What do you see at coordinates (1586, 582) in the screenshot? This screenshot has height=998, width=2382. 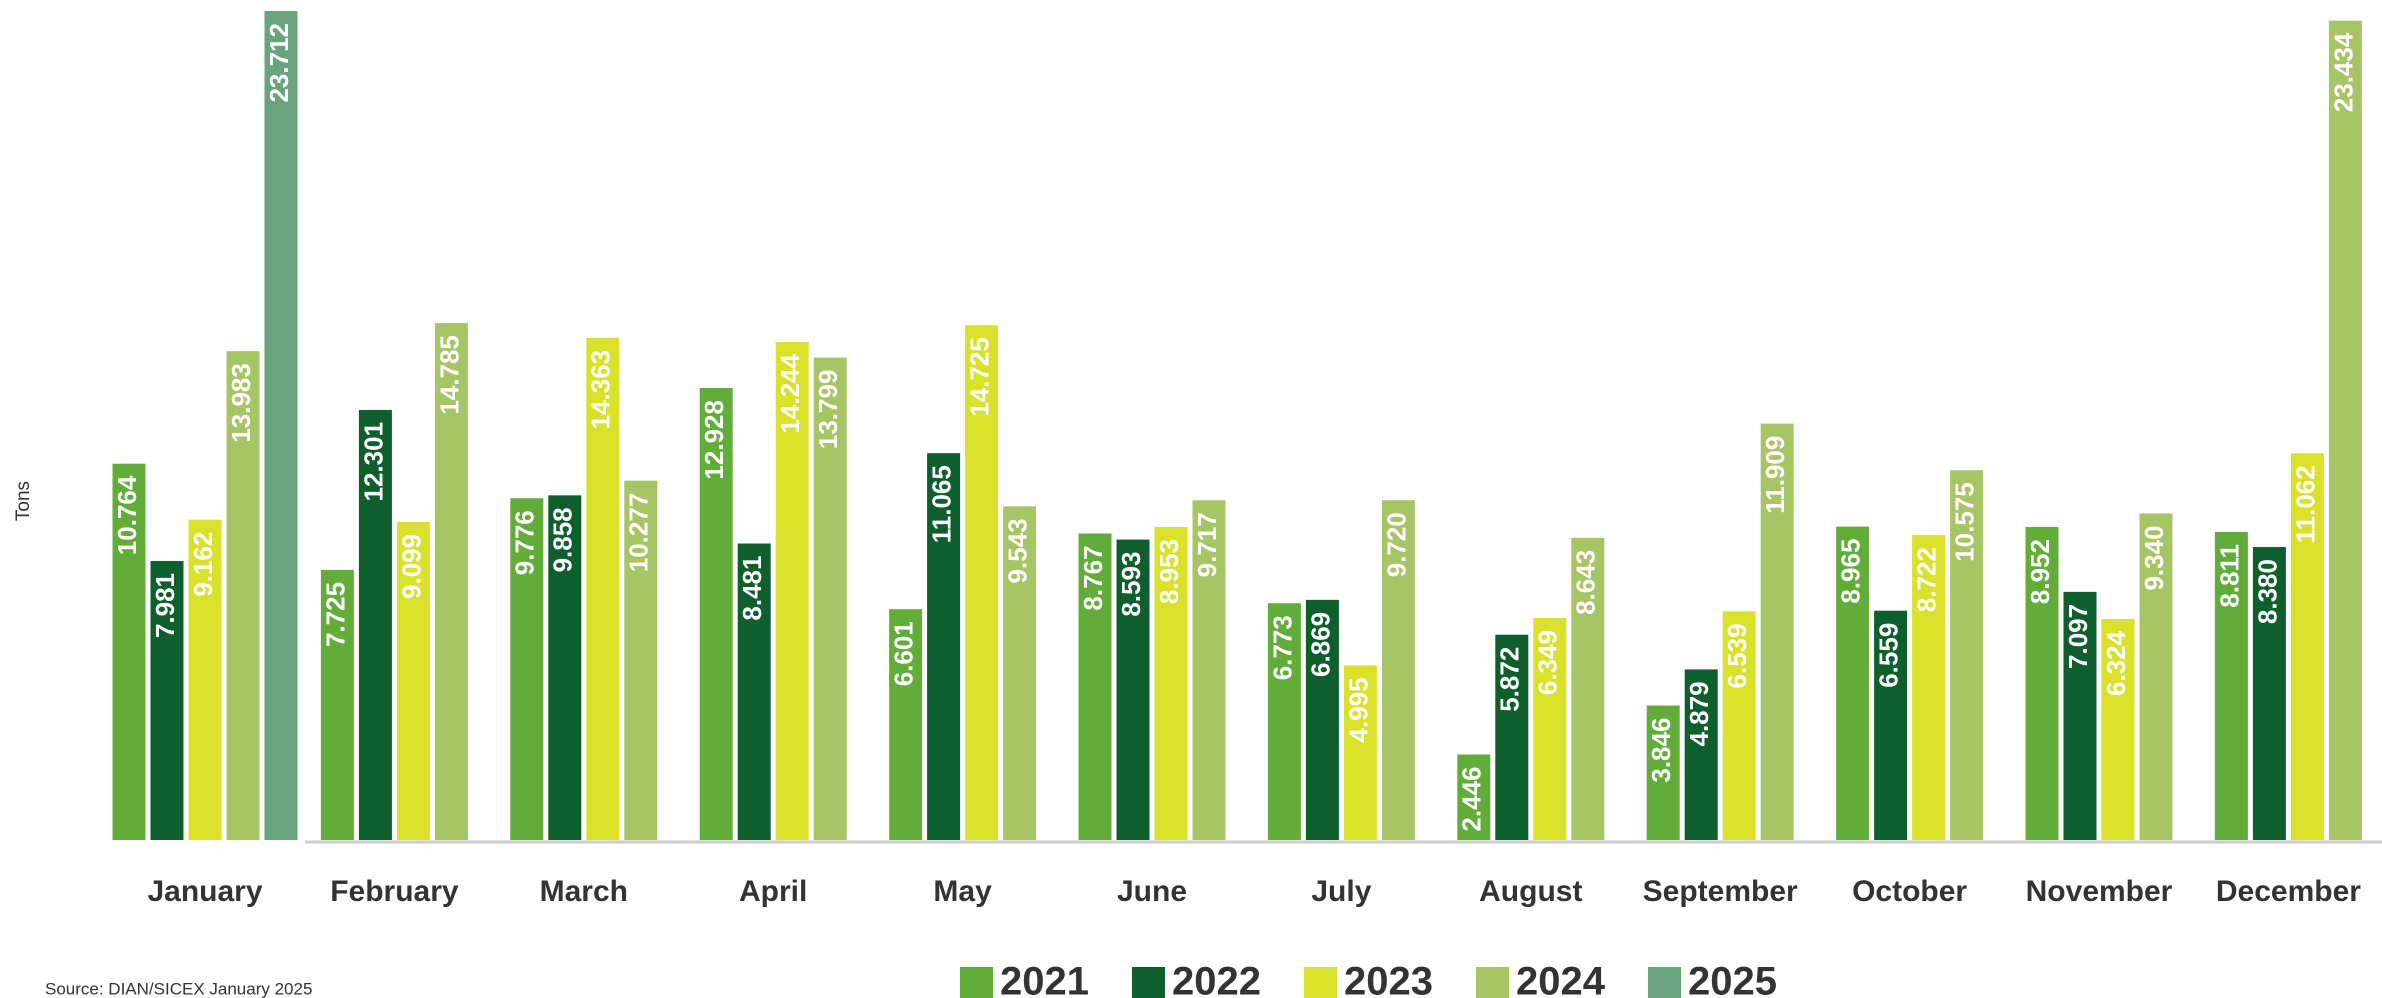 I see `value-label: 8.643` at bounding box center [1586, 582].